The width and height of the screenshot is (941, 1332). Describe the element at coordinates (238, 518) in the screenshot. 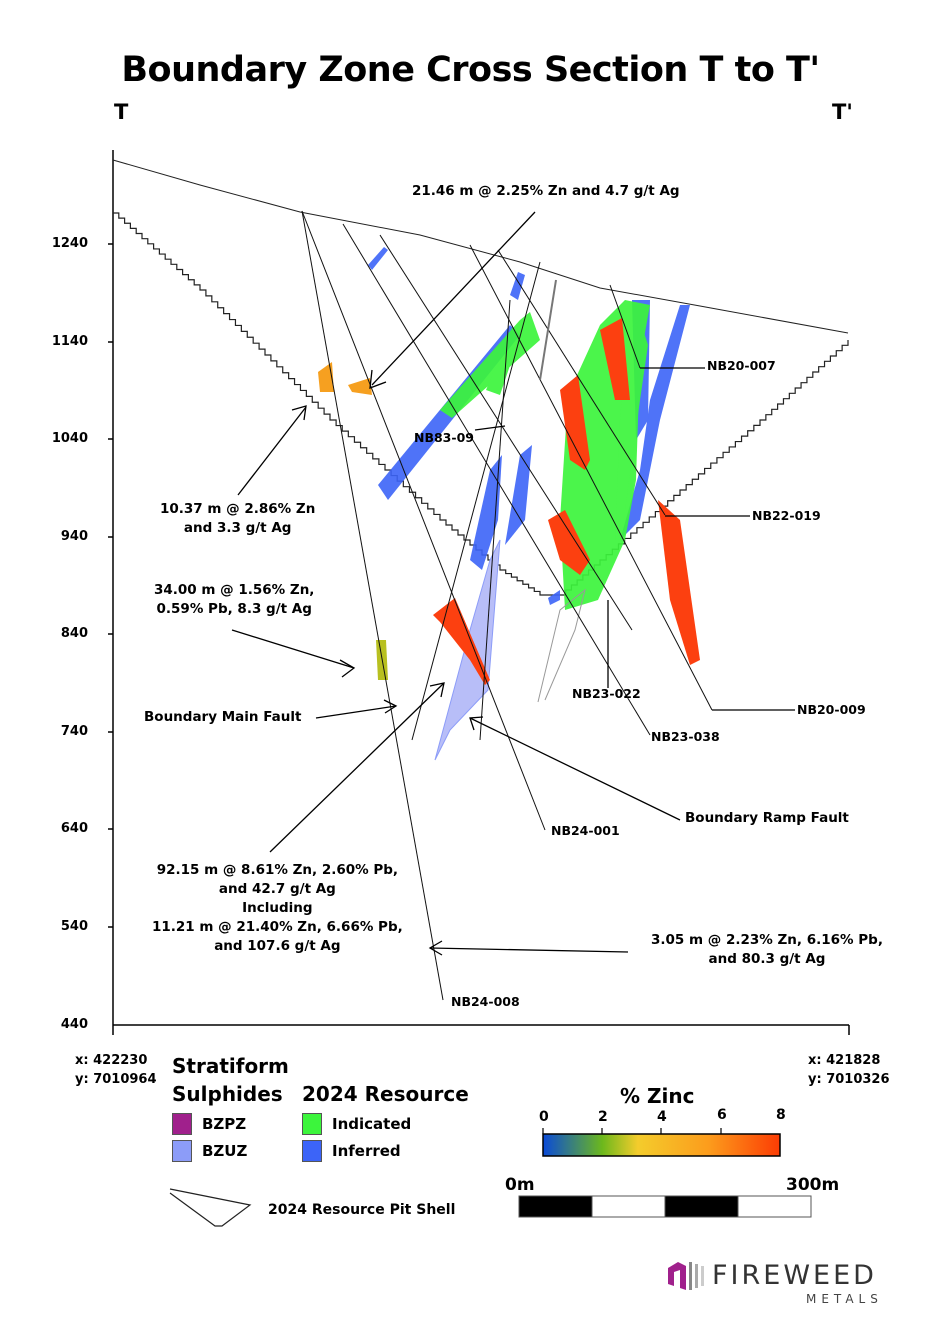

I see `annotation-10m-intercept: 10.37 m @ 2.86% Zn and 3.3 g/t Ag` at that location.